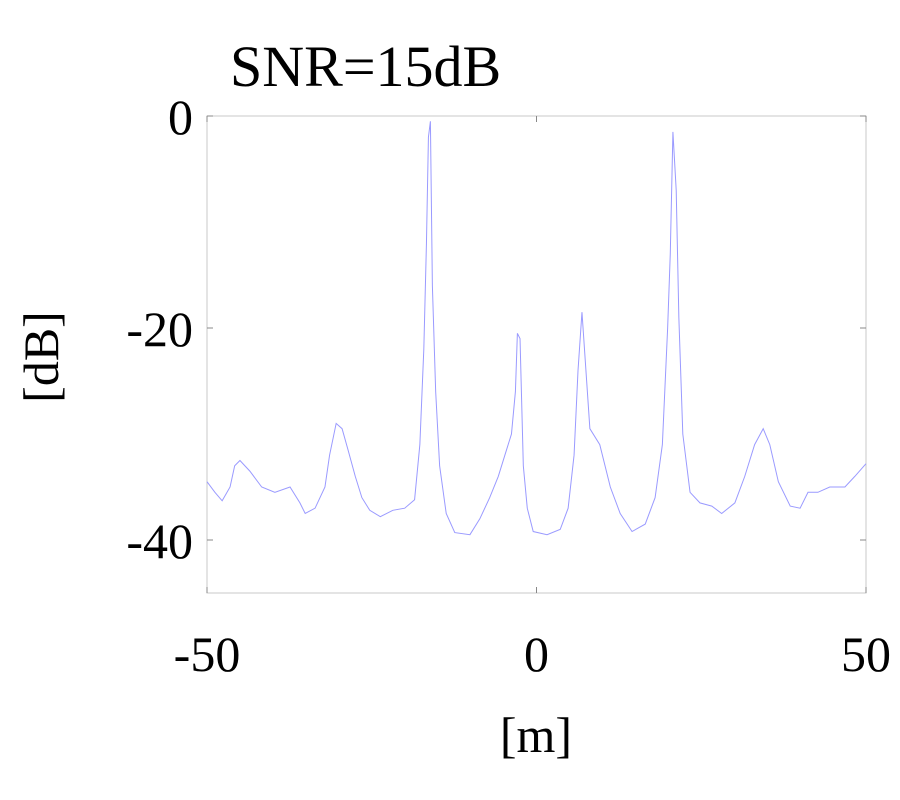  Describe the element at coordinates (536, 654) in the screenshot. I see `x-tick-label: 0` at that location.